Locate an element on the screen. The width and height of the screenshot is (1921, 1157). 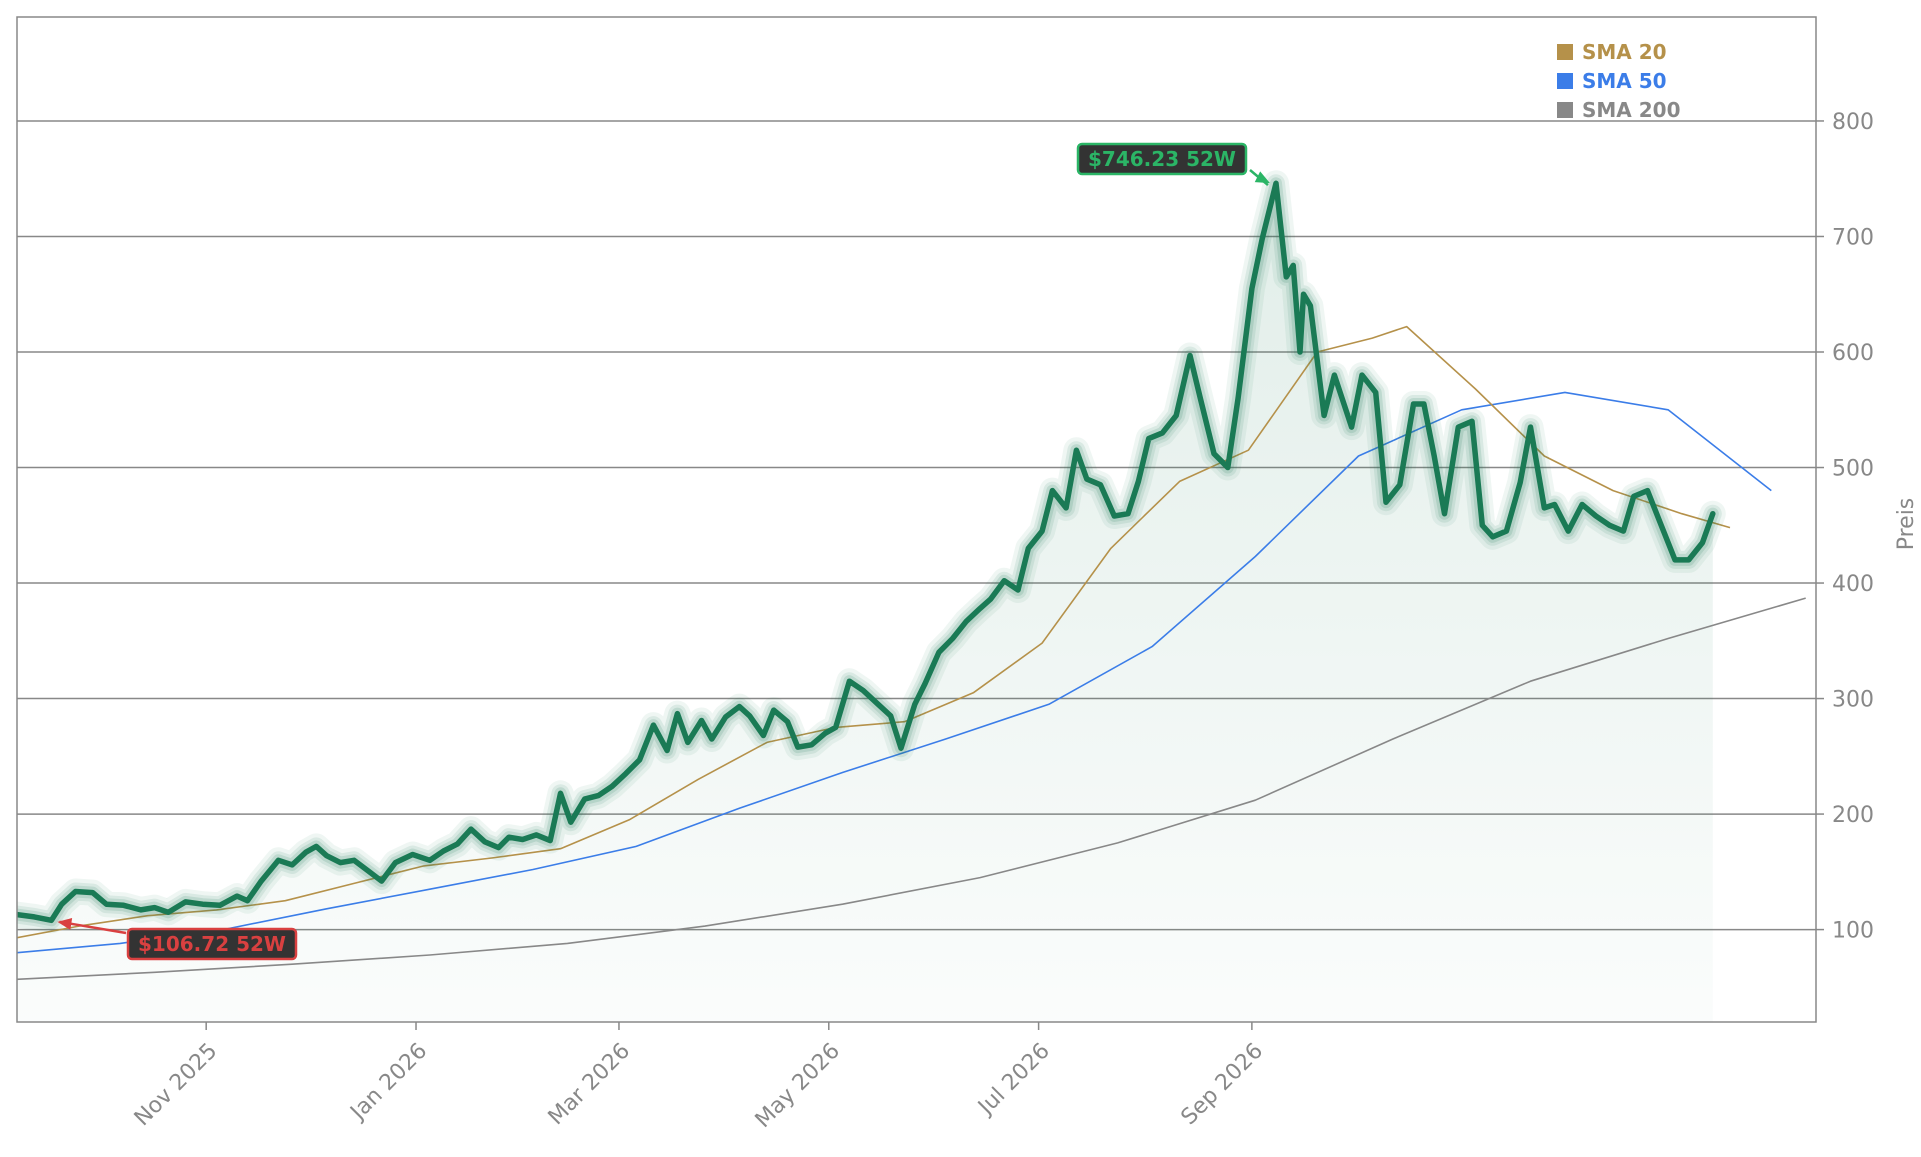
x-tick-label: Mar 2026 is located at coordinates (590, 1085).